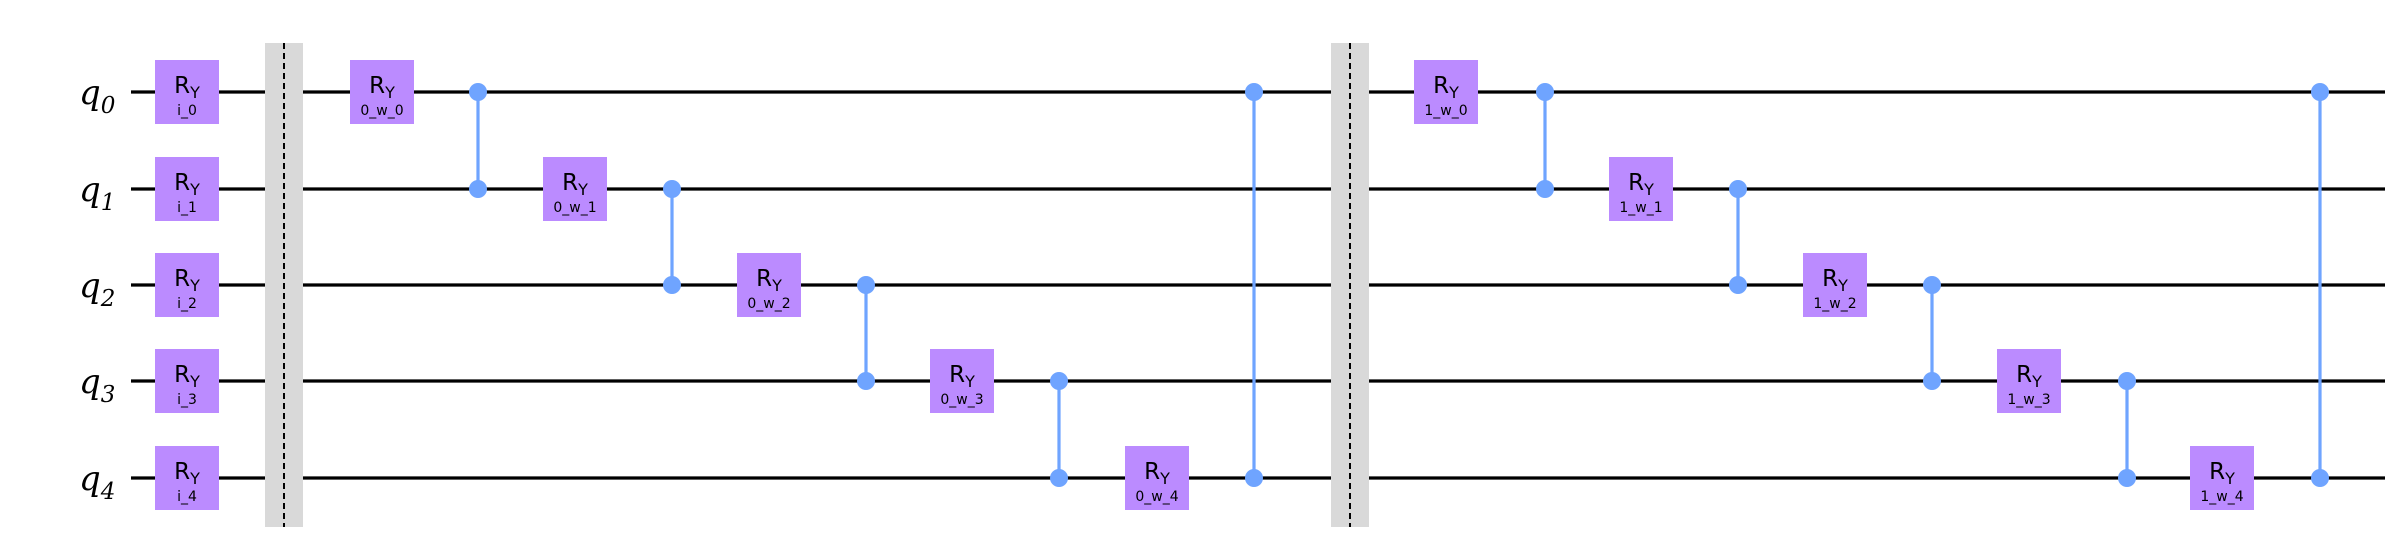 The width and height of the screenshot is (2390, 551). Describe the element at coordinates (381, 111) in the screenshot. I see `gate-param: 0_w_0` at that location.